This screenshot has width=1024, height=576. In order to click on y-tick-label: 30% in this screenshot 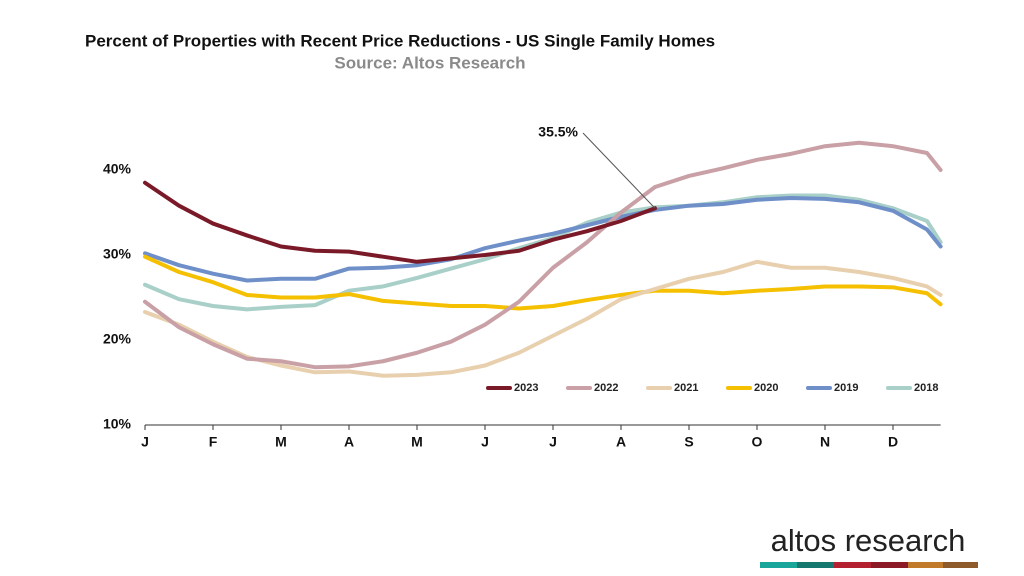, I will do `click(117, 254)`.